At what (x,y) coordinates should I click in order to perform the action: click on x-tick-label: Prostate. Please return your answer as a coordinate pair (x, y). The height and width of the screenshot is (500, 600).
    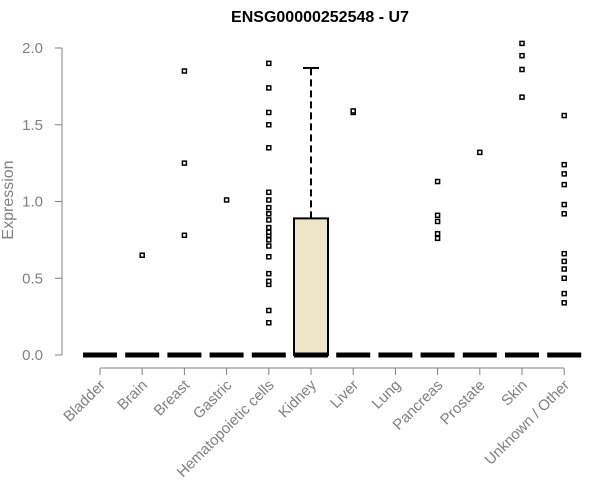
    Looking at the image, I should click on (463, 403).